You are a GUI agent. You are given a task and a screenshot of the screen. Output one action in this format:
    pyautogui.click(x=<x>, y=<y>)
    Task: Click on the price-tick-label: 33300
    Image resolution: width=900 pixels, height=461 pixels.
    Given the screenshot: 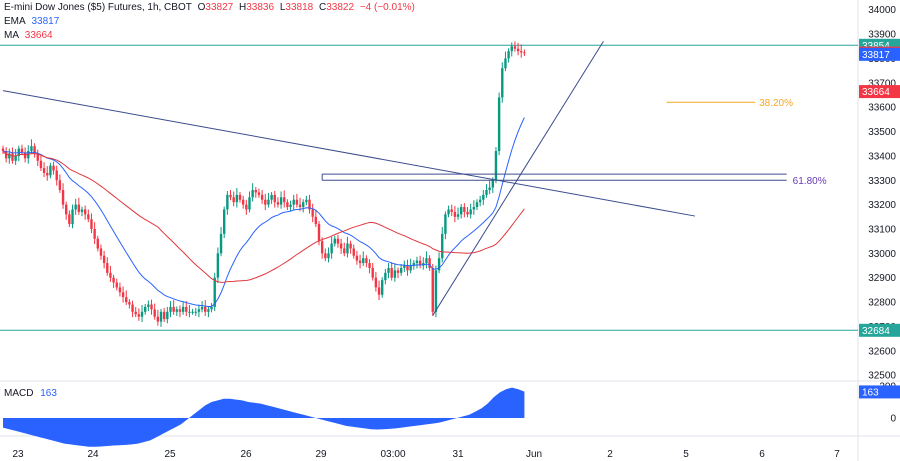 What is the action you would take?
    pyautogui.click(x=882, y=181)
    